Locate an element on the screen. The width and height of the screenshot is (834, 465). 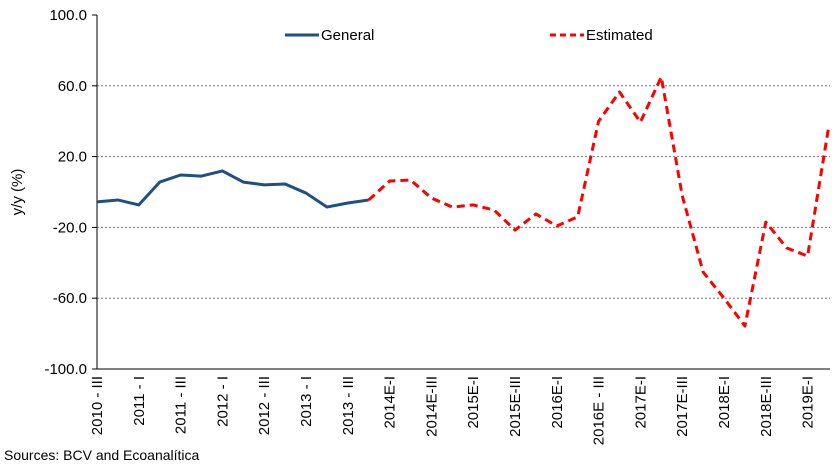
x-tick-label: 2017E-III is located at coordinates (682, 406).